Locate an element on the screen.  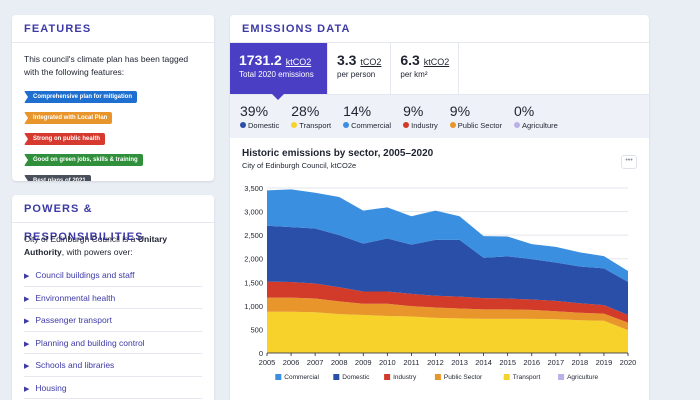
x-tick-label: 2017 is located at coordinates (555, 362).